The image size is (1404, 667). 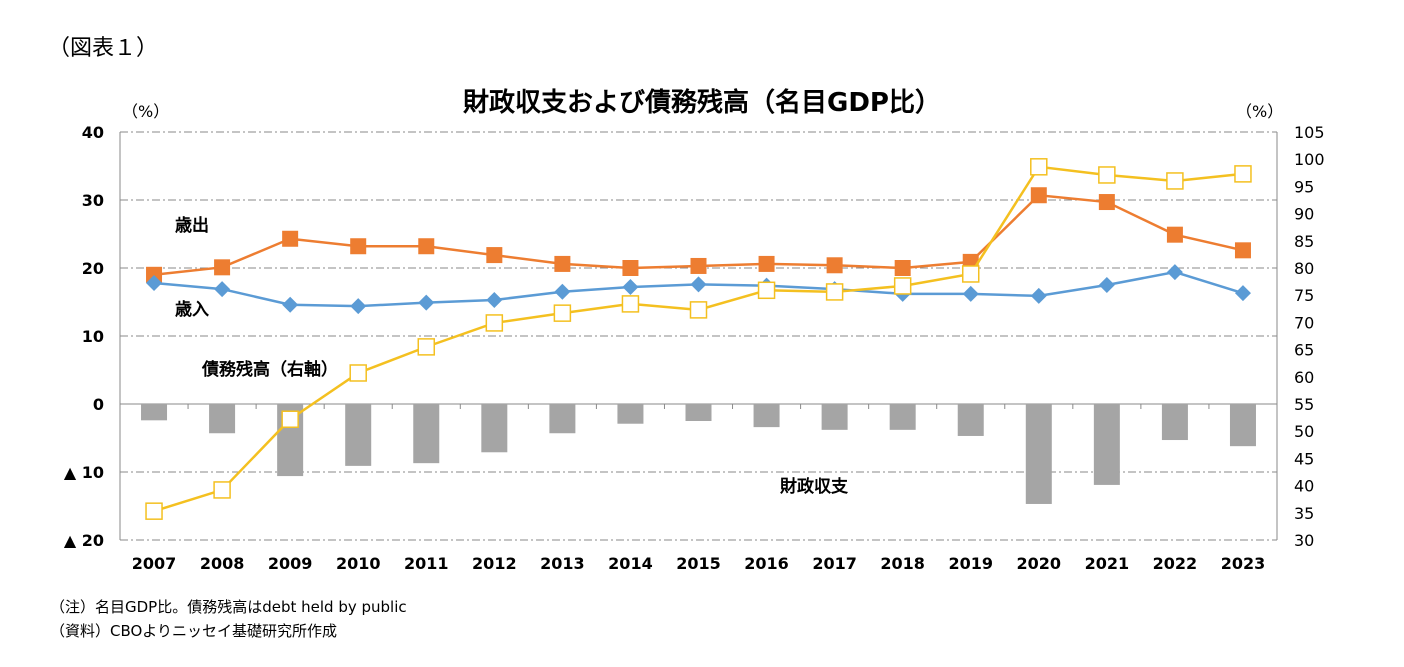 I want to click on x-tick-label: 2022, so click(x=1175, y=563).